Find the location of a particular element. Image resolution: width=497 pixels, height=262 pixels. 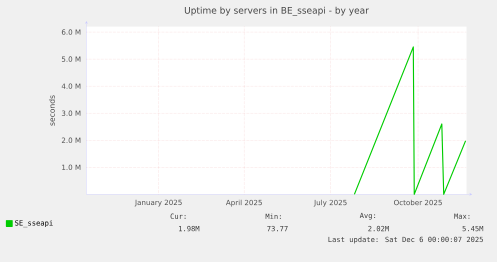

chart-title: Uptime by servers in BE_sseapi - by year is located at coordinates (276, 11).